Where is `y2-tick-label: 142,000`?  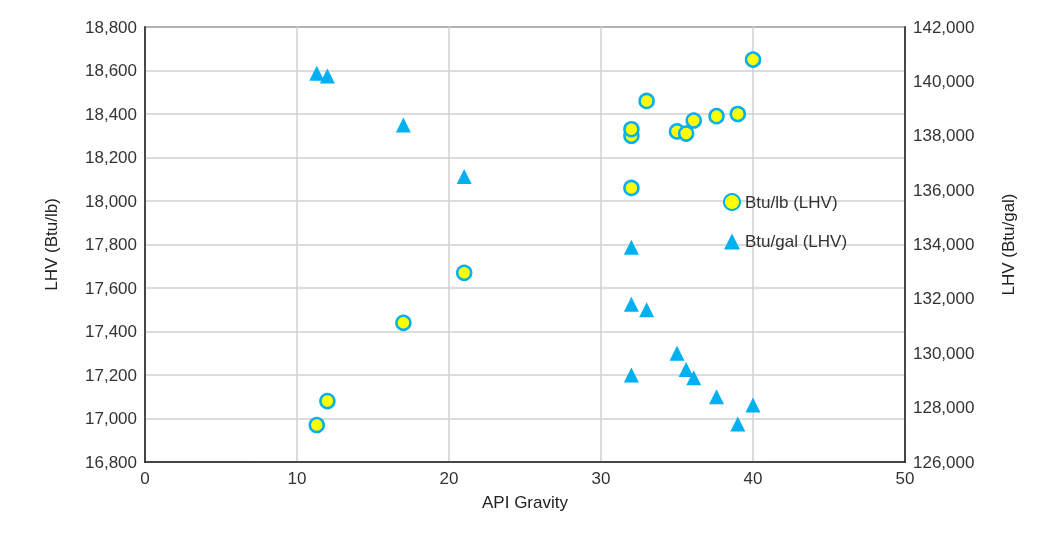 y2-tick-label: 142,000 is located at coordinates (944, 27).